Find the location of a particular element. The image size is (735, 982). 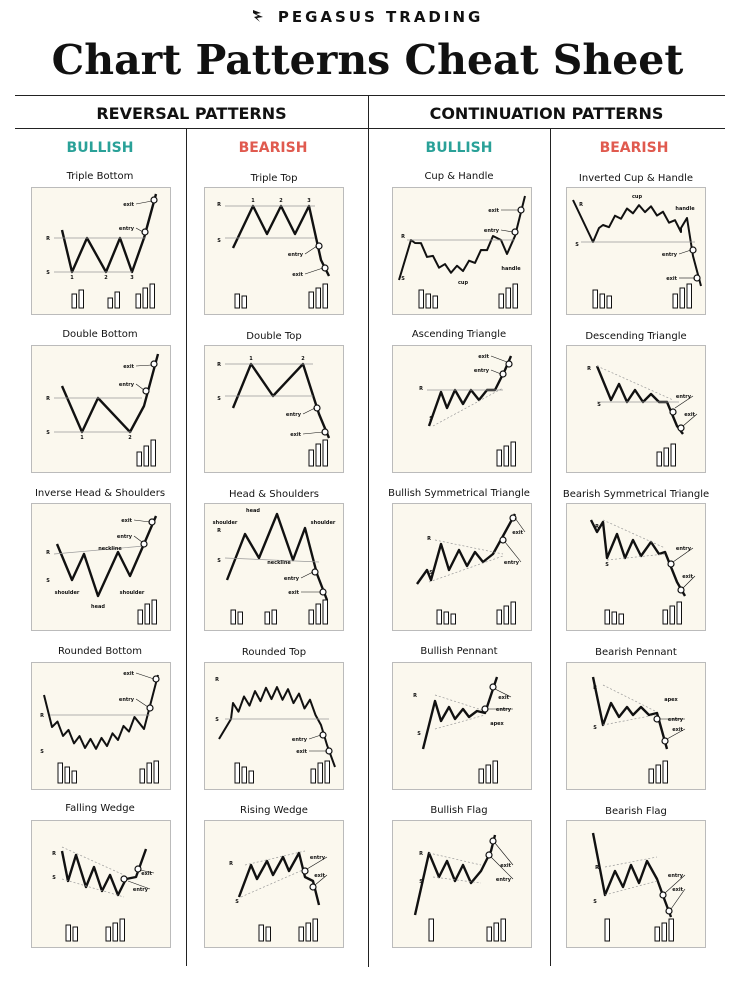

card-title-rising-wedge: Rising Wedge is located at coordinates (274, 810).